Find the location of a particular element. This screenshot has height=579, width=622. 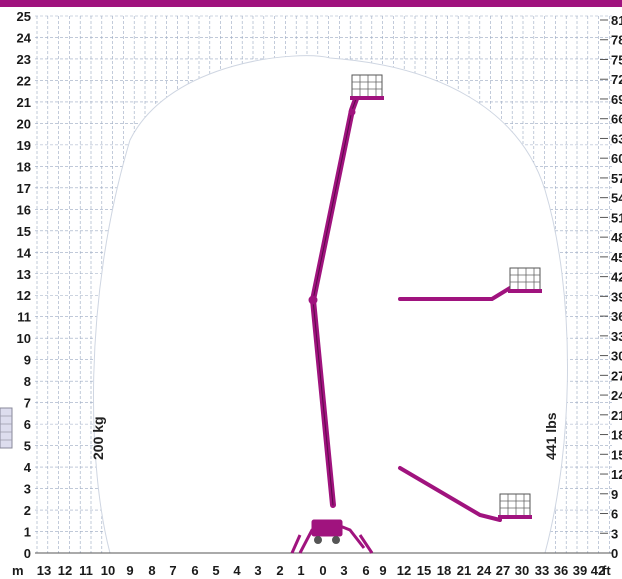

y-left-tick-label: 5 is located at coordinates (27, 446).